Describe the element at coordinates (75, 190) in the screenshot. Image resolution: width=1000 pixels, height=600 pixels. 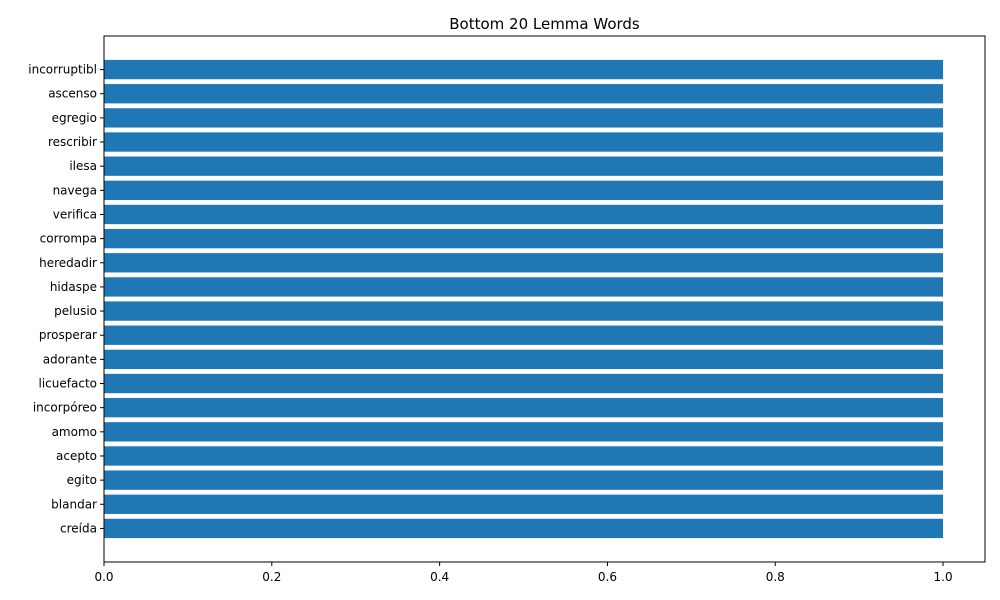
I see `y-tick-label: navega` at that location.